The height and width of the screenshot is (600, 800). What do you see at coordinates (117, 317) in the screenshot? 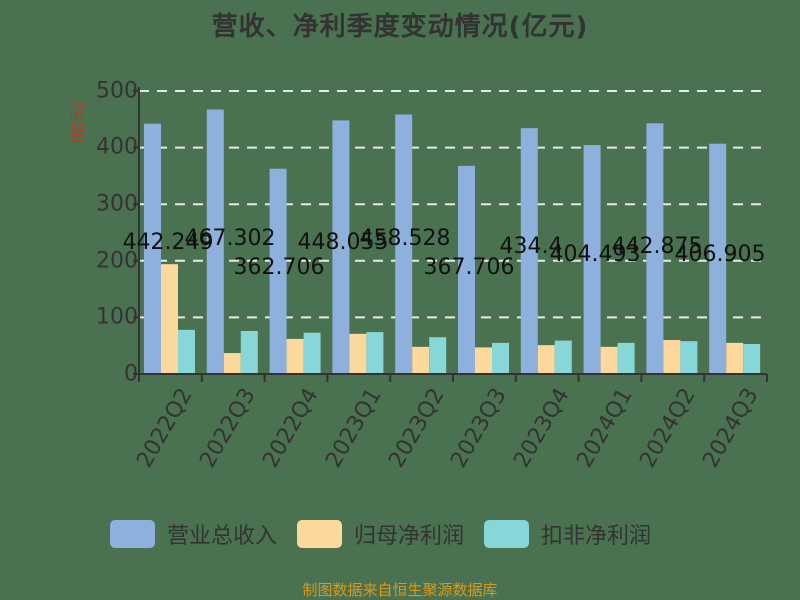
I see `y-tick-100: 100` at bounding box center [117, 317].